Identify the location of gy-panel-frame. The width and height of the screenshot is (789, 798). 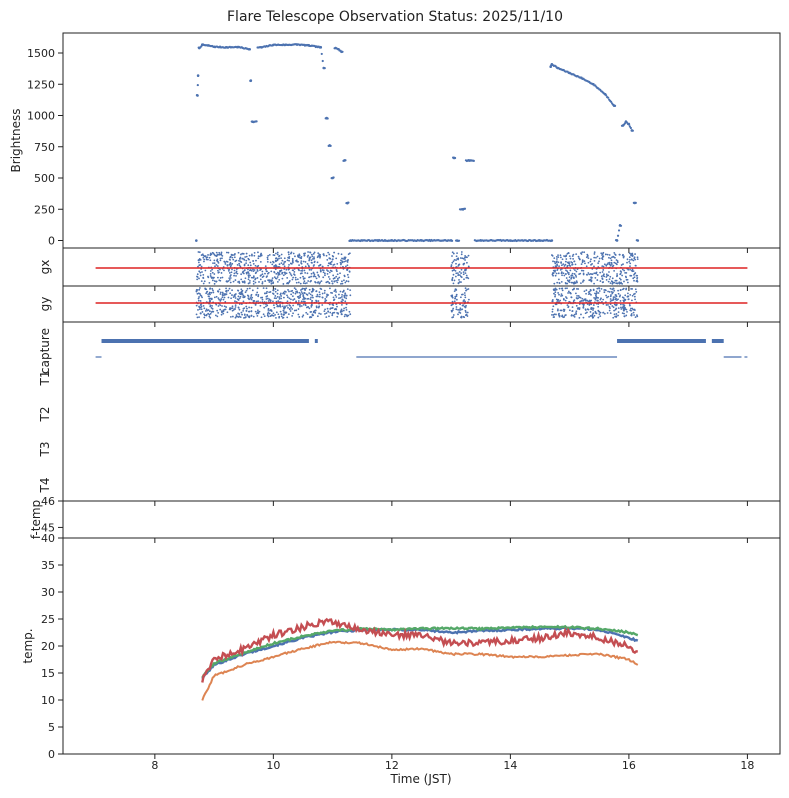
(421, 304).